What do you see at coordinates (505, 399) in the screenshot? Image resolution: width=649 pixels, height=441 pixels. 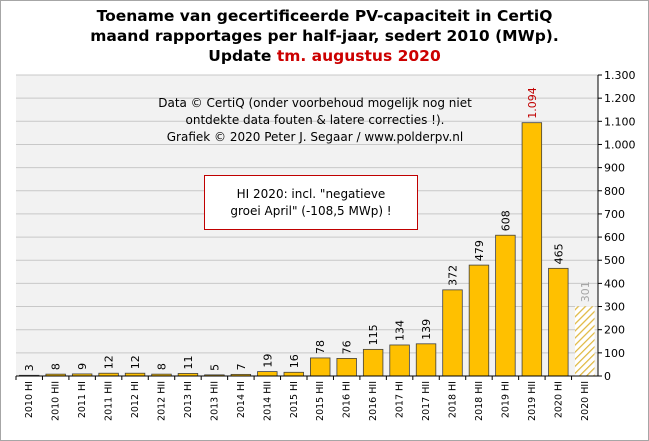 I see `x-tick-label: 2019 HI` at bounding box center [505, 399].